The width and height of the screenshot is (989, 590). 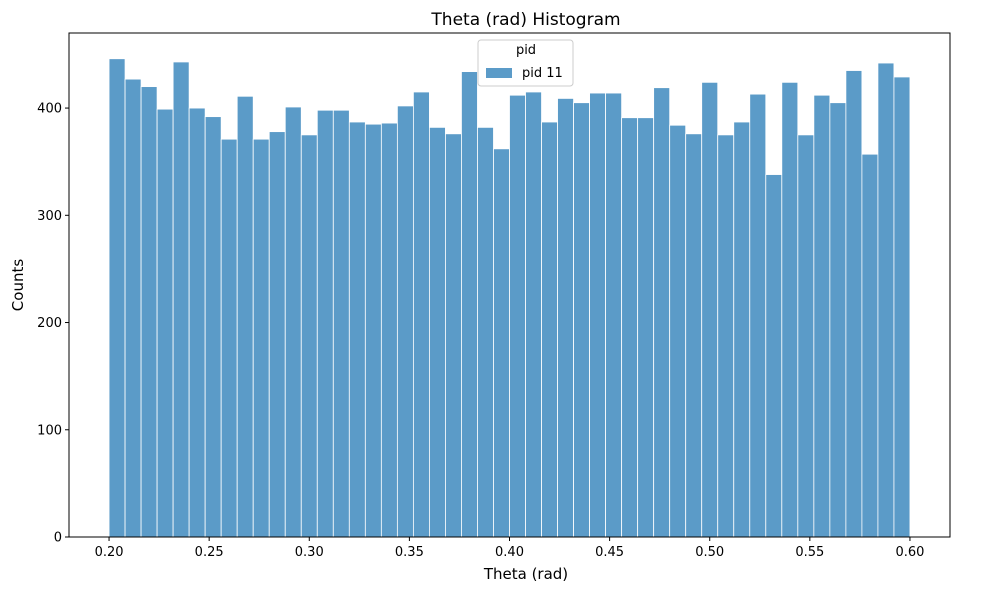 I want to click on x-axis-title: Theta (rad), so click(x=525, y=574).